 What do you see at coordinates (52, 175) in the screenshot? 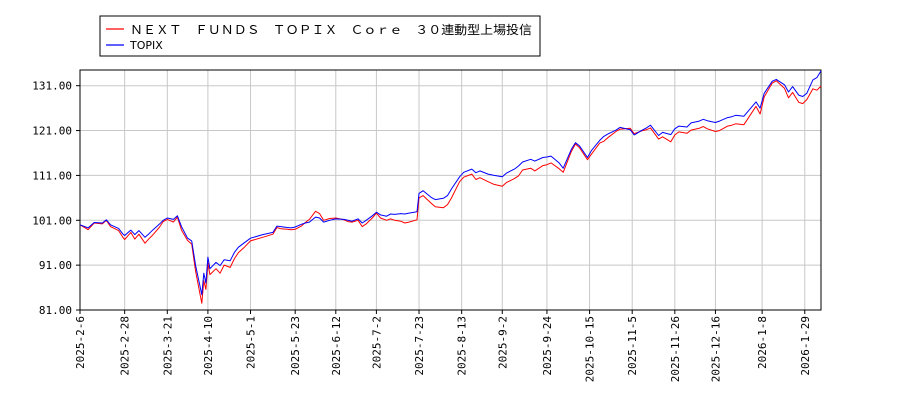
I see `y-tick-label: 111.00` at bounding box center [52, 175].